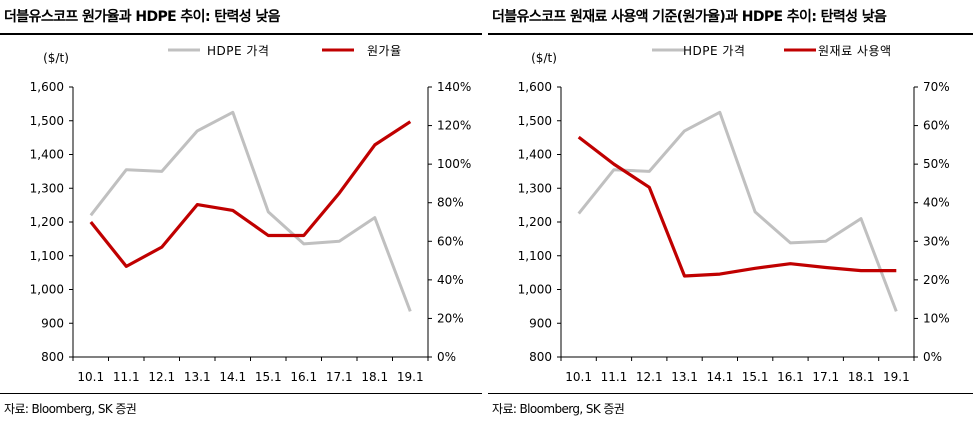 The width and height of the screenshot is (977, 423). Describe the element at coordinates (689, 17) in the screenshot. I see `chart-title: 더블유스코프 원재료 사용액 기준(원가율)과 HDPE 추이: 탄력성 낮음` at that location.